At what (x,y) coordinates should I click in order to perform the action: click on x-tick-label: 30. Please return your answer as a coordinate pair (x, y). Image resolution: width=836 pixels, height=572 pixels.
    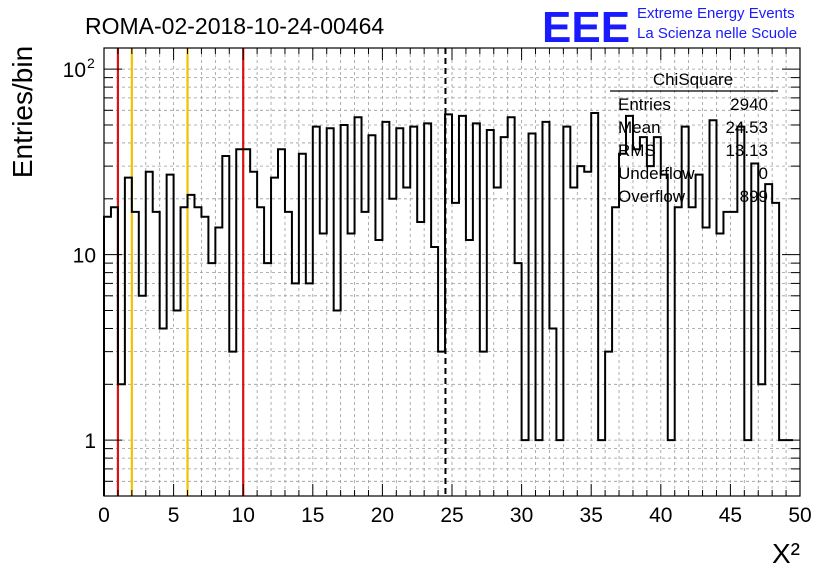
    Looking at the image, I should click on (521, 515).